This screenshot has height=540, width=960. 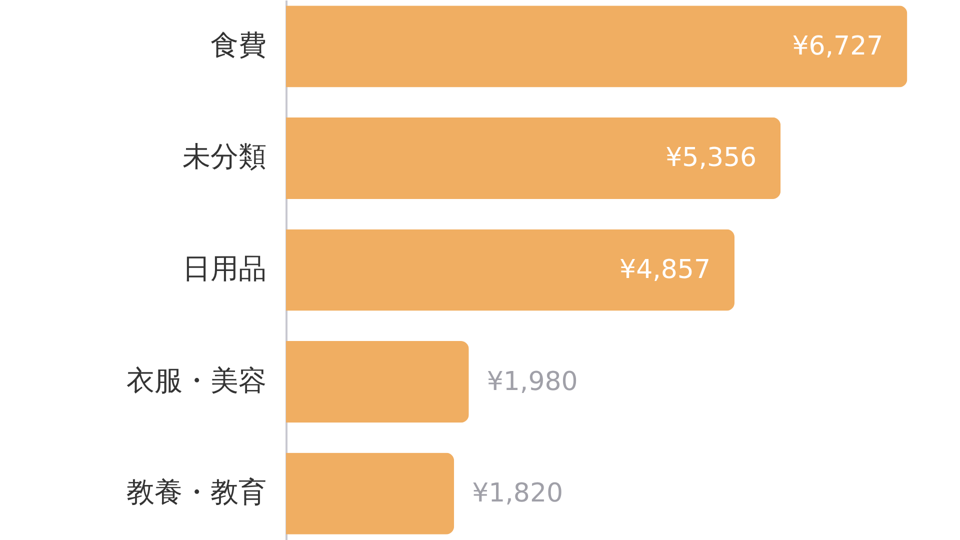 I want to click on data-label: ¥1,820, so click(x=518, y=493).